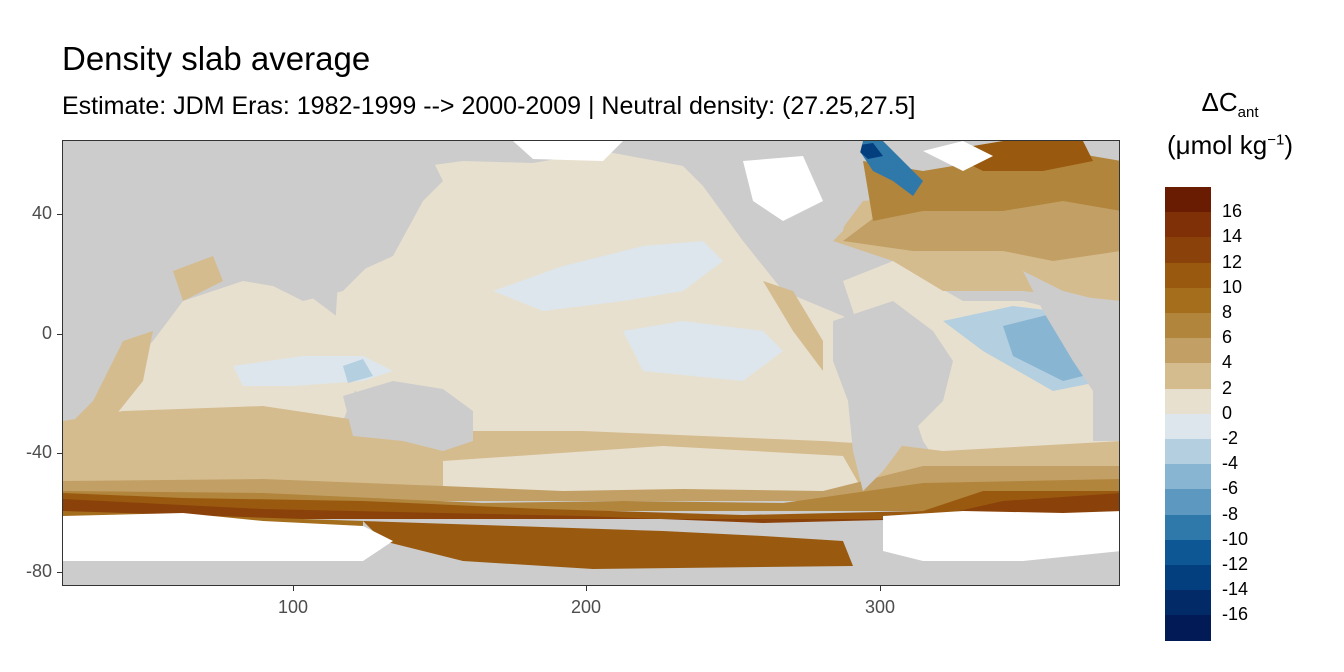  I want to click on southern-ocean-deep, so click(591, 508).